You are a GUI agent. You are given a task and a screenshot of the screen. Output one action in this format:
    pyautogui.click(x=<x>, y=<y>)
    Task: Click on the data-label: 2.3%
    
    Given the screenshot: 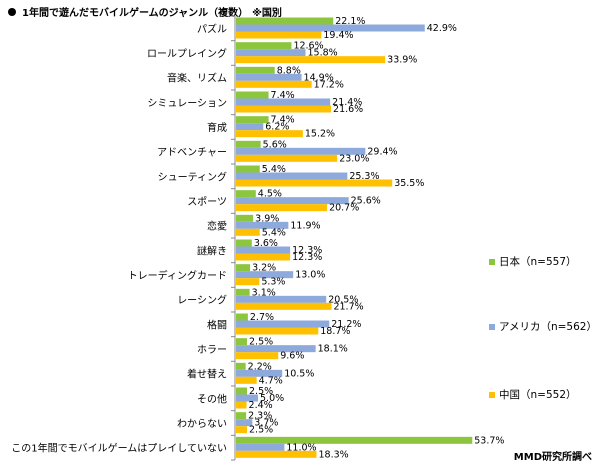 What is the action you would take?
    pyautogui.click(x=260, y=416)
    